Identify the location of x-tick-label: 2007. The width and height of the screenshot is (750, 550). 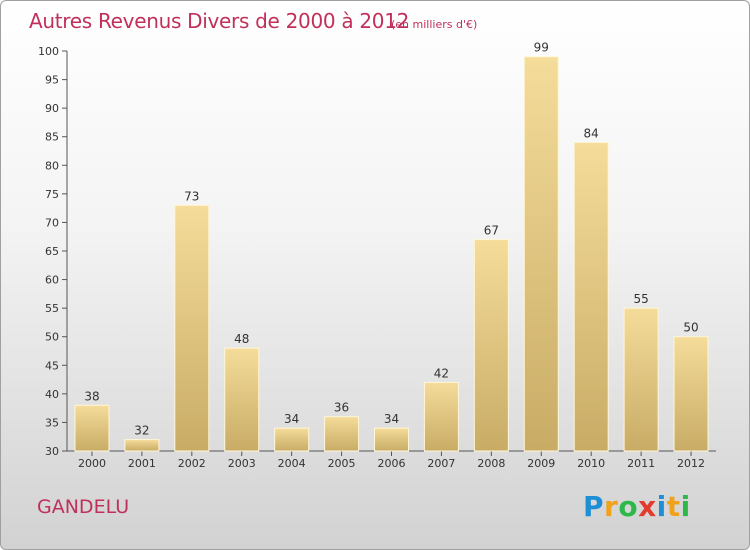
(441, 463).